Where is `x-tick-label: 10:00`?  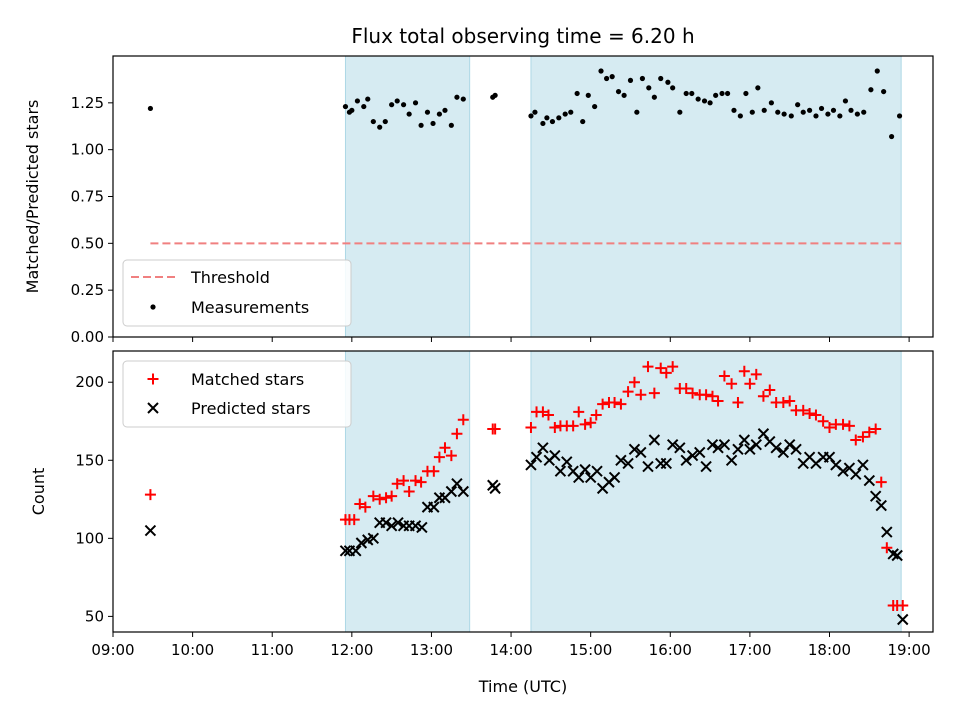 x-tick-label: 10:00 is located at coordinates (192, 650).